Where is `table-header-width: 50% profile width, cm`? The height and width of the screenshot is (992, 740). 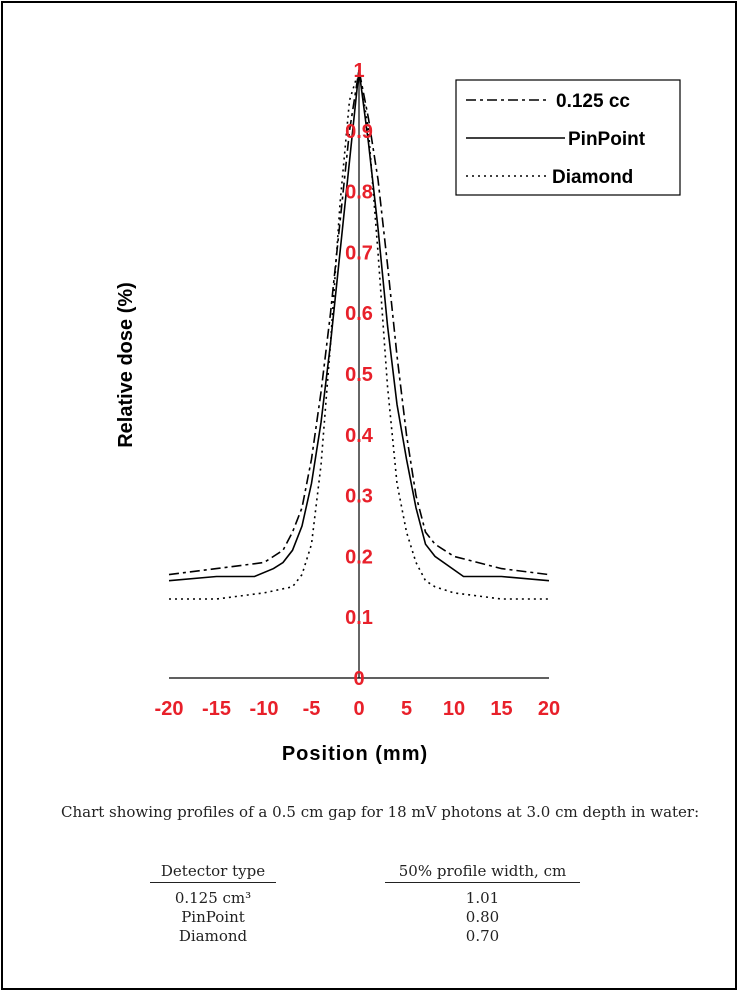
table-header-width: 50% profile width, cm is located at coordinates (482, 872).